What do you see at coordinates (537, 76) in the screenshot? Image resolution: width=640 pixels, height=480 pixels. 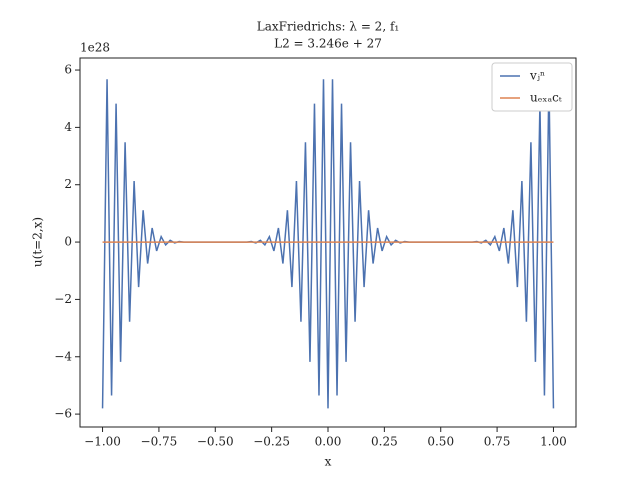 I see `legend-label: vⱼⁿ` at bounding box center [537, 76].